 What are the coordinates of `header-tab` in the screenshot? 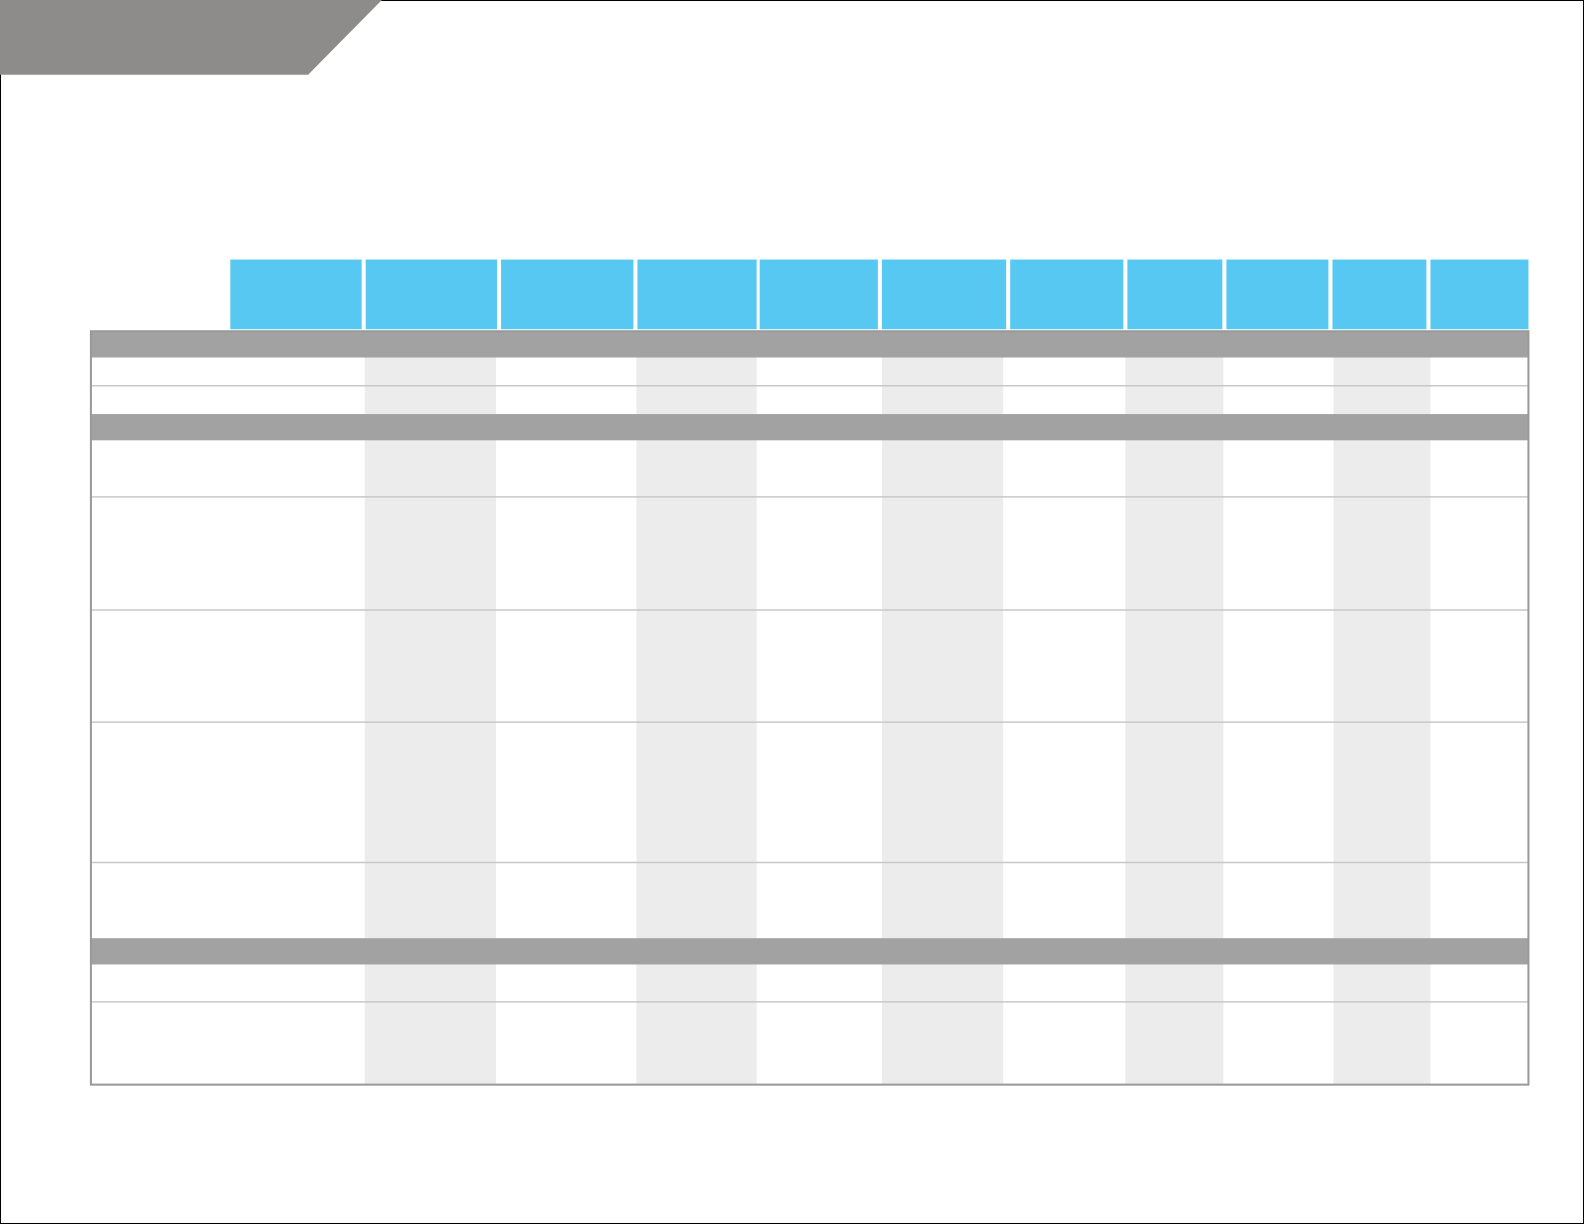 It's located at (191, 37).